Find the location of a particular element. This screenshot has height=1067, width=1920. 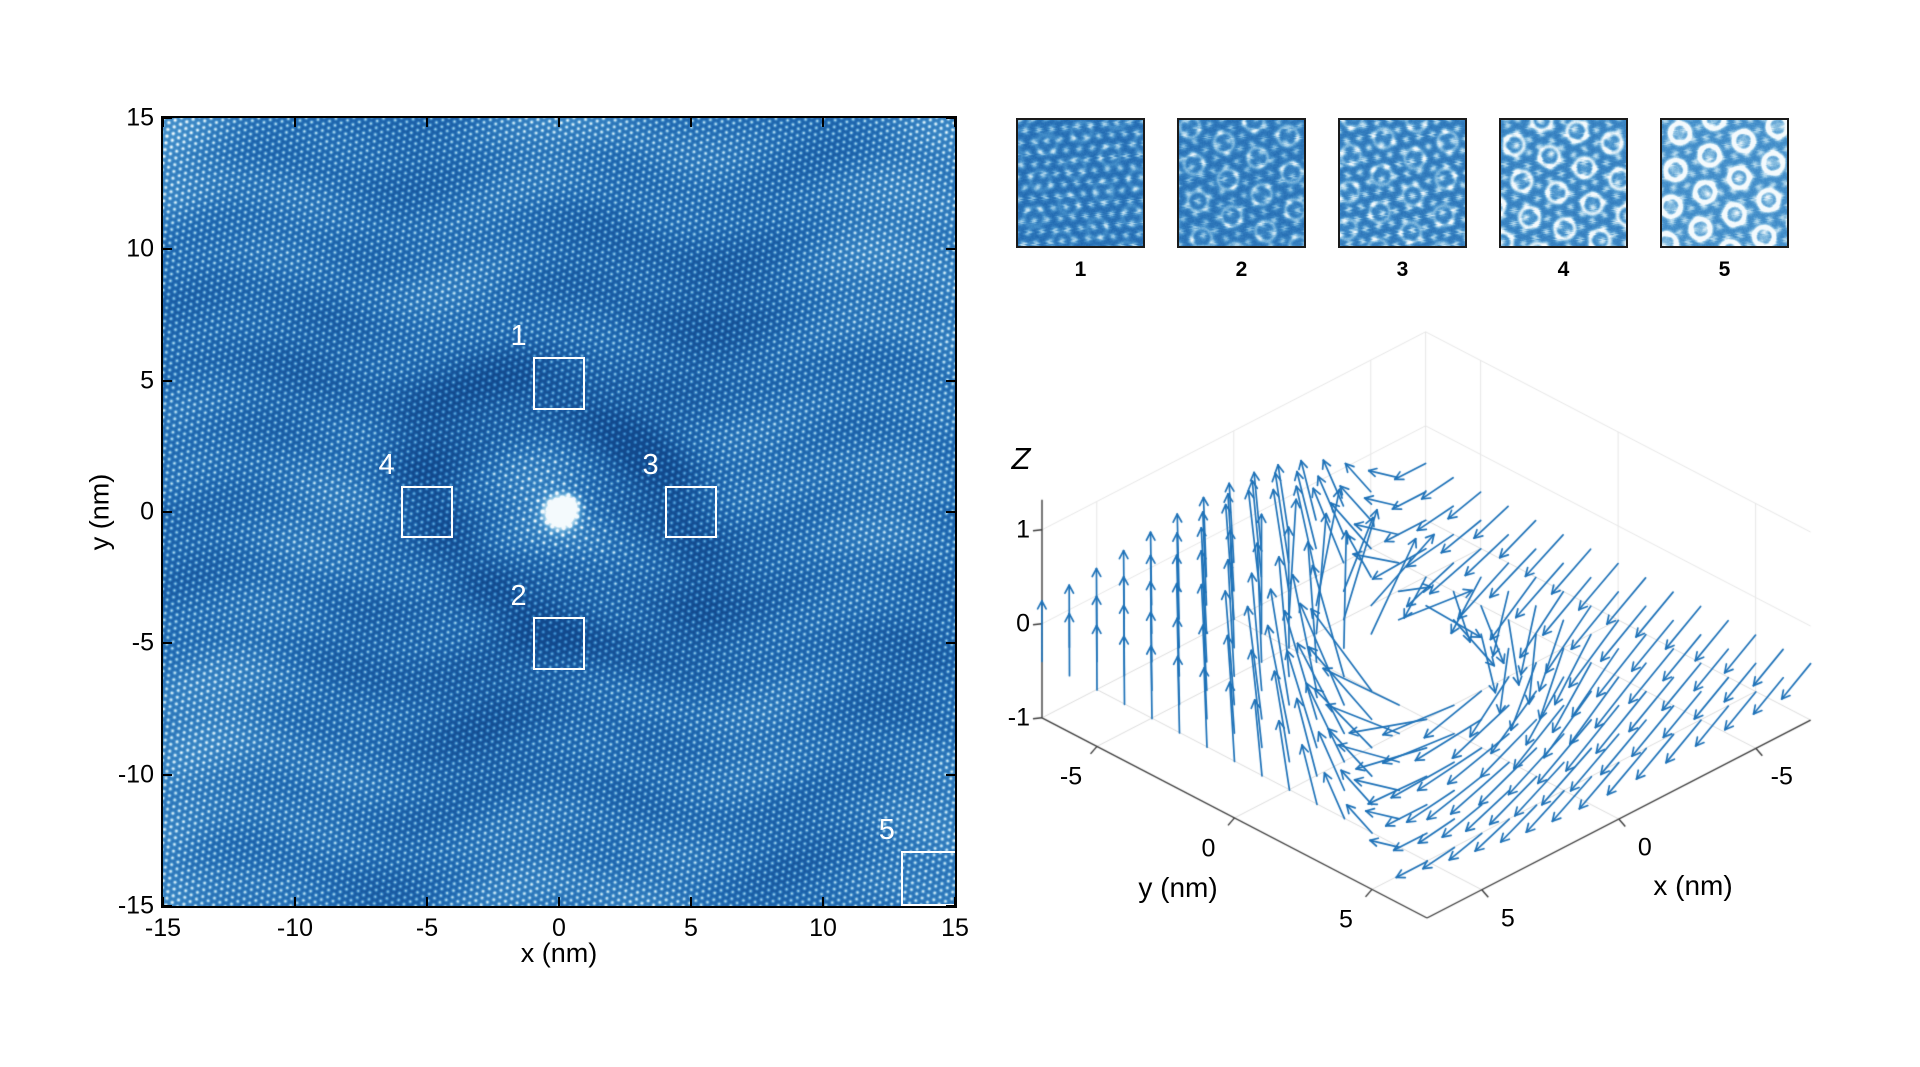

stm-x-tick-label: -10 is located at coordinates (295, 928).